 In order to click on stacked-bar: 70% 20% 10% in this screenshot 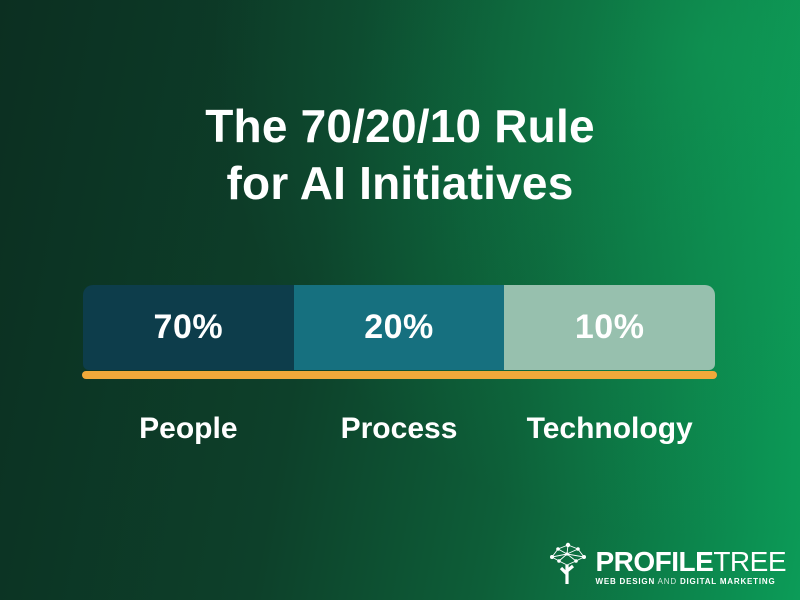, I will do `click(399, 327)`.